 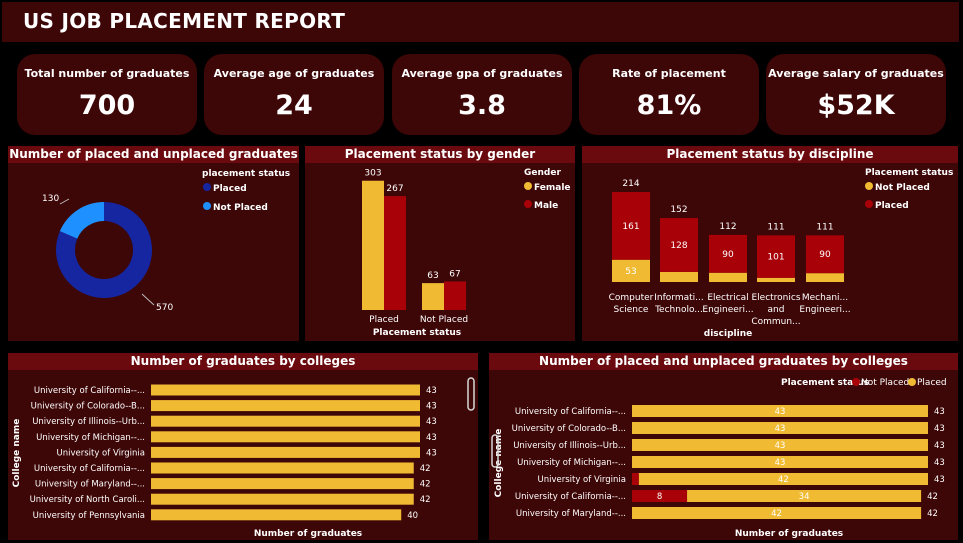 What do you see at coordinates (294, 94) in the screenshot?
I see `kpi-card-average-age: Average age of graduates 24` at bounding box center [294, 94].